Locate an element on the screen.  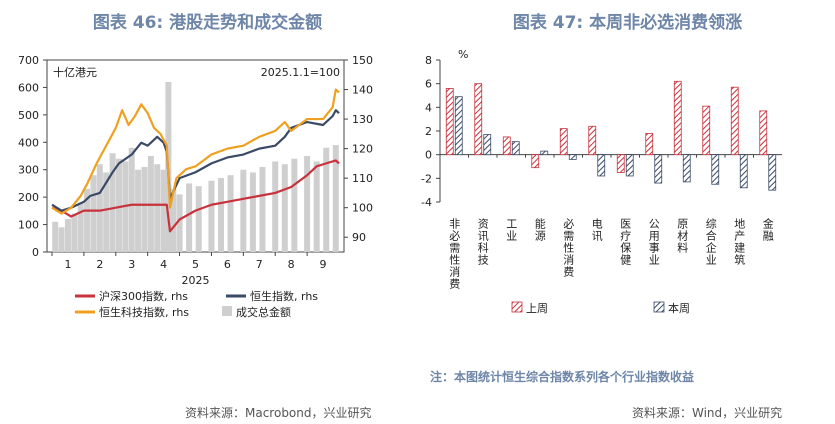
category-label: 必需性消费 is located at coordinates (568, 248).